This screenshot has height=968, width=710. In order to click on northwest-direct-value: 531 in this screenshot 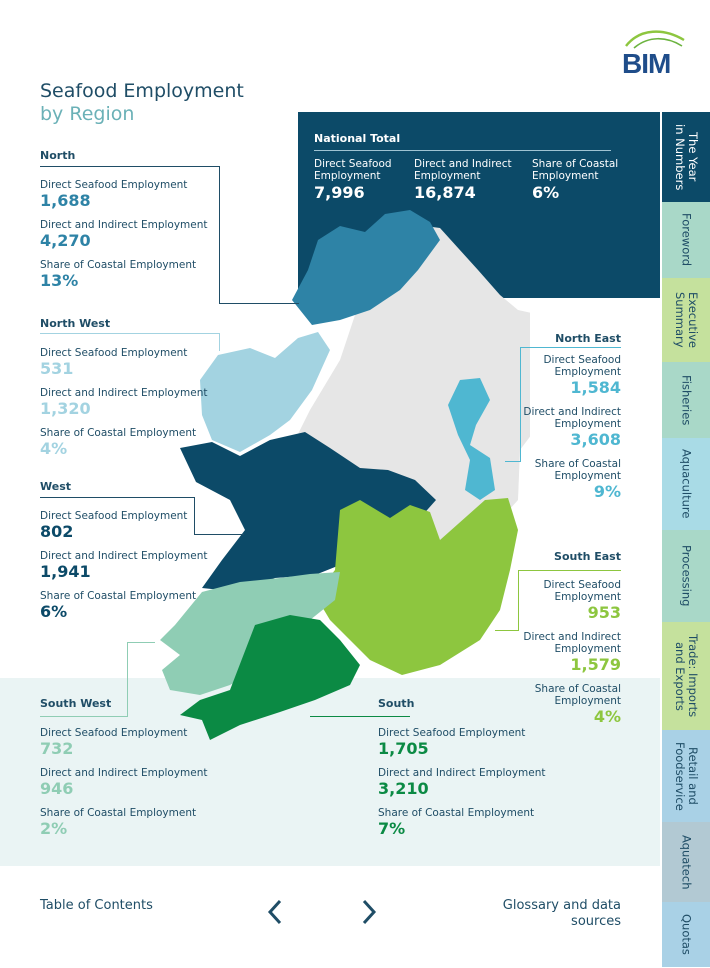, I will do `click(57, 368)`.